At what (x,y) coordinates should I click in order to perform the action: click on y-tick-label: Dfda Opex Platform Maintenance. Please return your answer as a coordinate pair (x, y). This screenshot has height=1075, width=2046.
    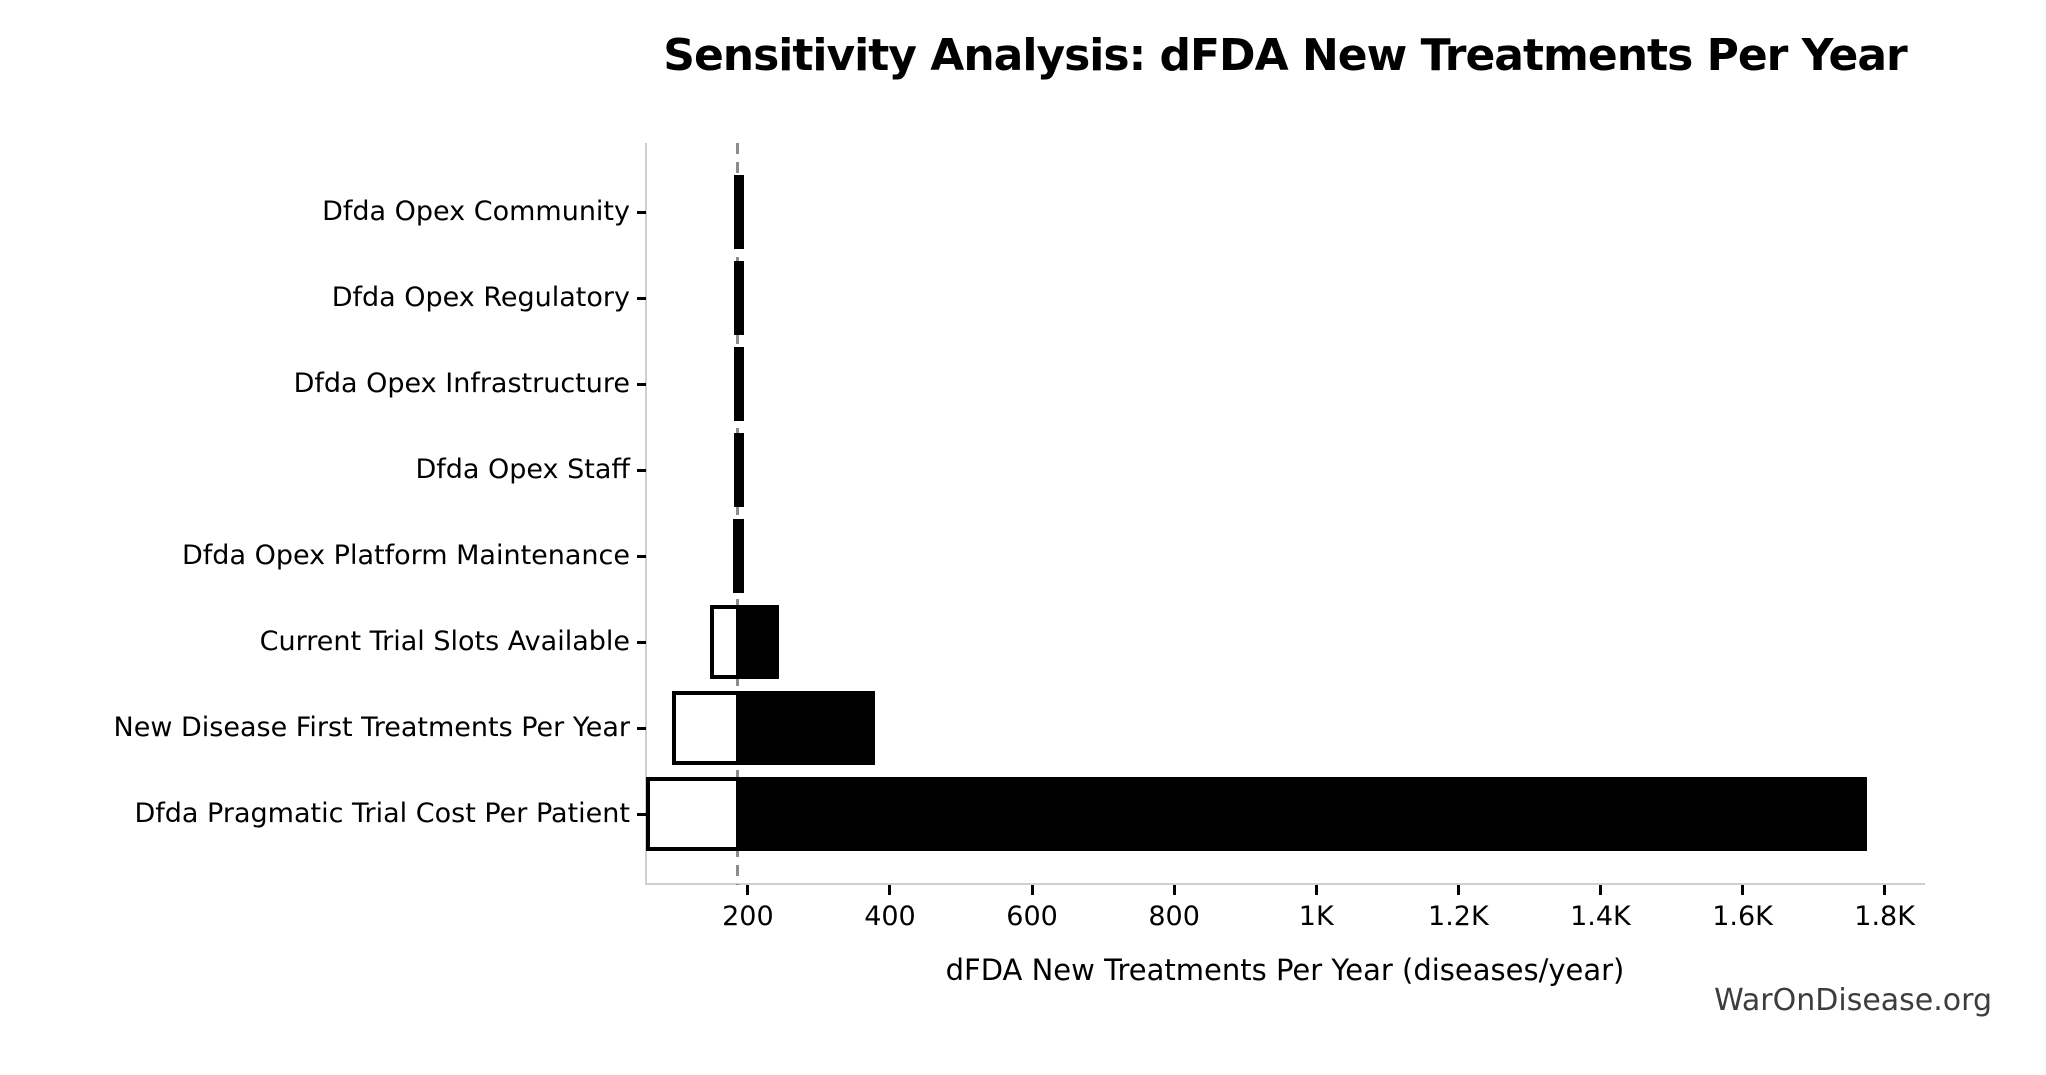
    Looking at the image, I should click on (406, 555).